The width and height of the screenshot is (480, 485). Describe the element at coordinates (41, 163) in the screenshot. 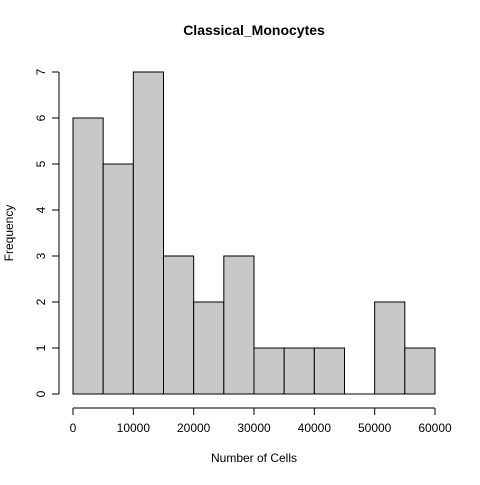

I see `y-tick-label: 5` at that location.